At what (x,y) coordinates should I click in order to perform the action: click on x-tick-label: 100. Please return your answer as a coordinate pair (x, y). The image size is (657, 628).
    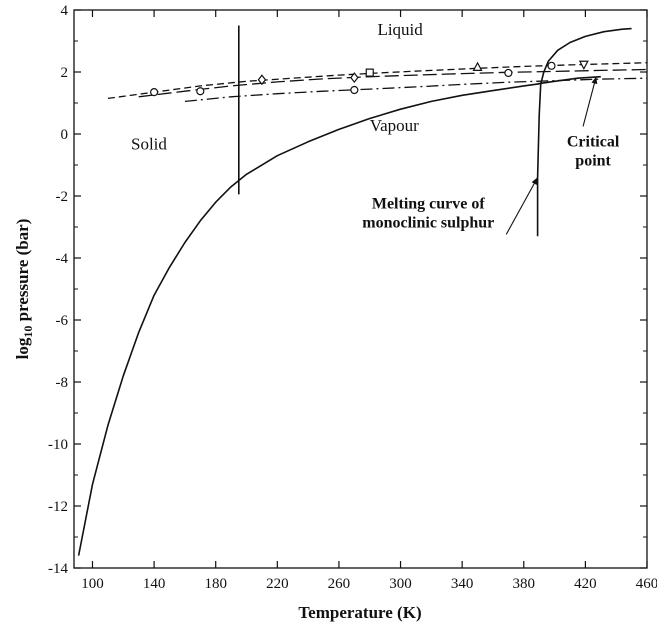
    Looking at the image, I should click on (92, 584).